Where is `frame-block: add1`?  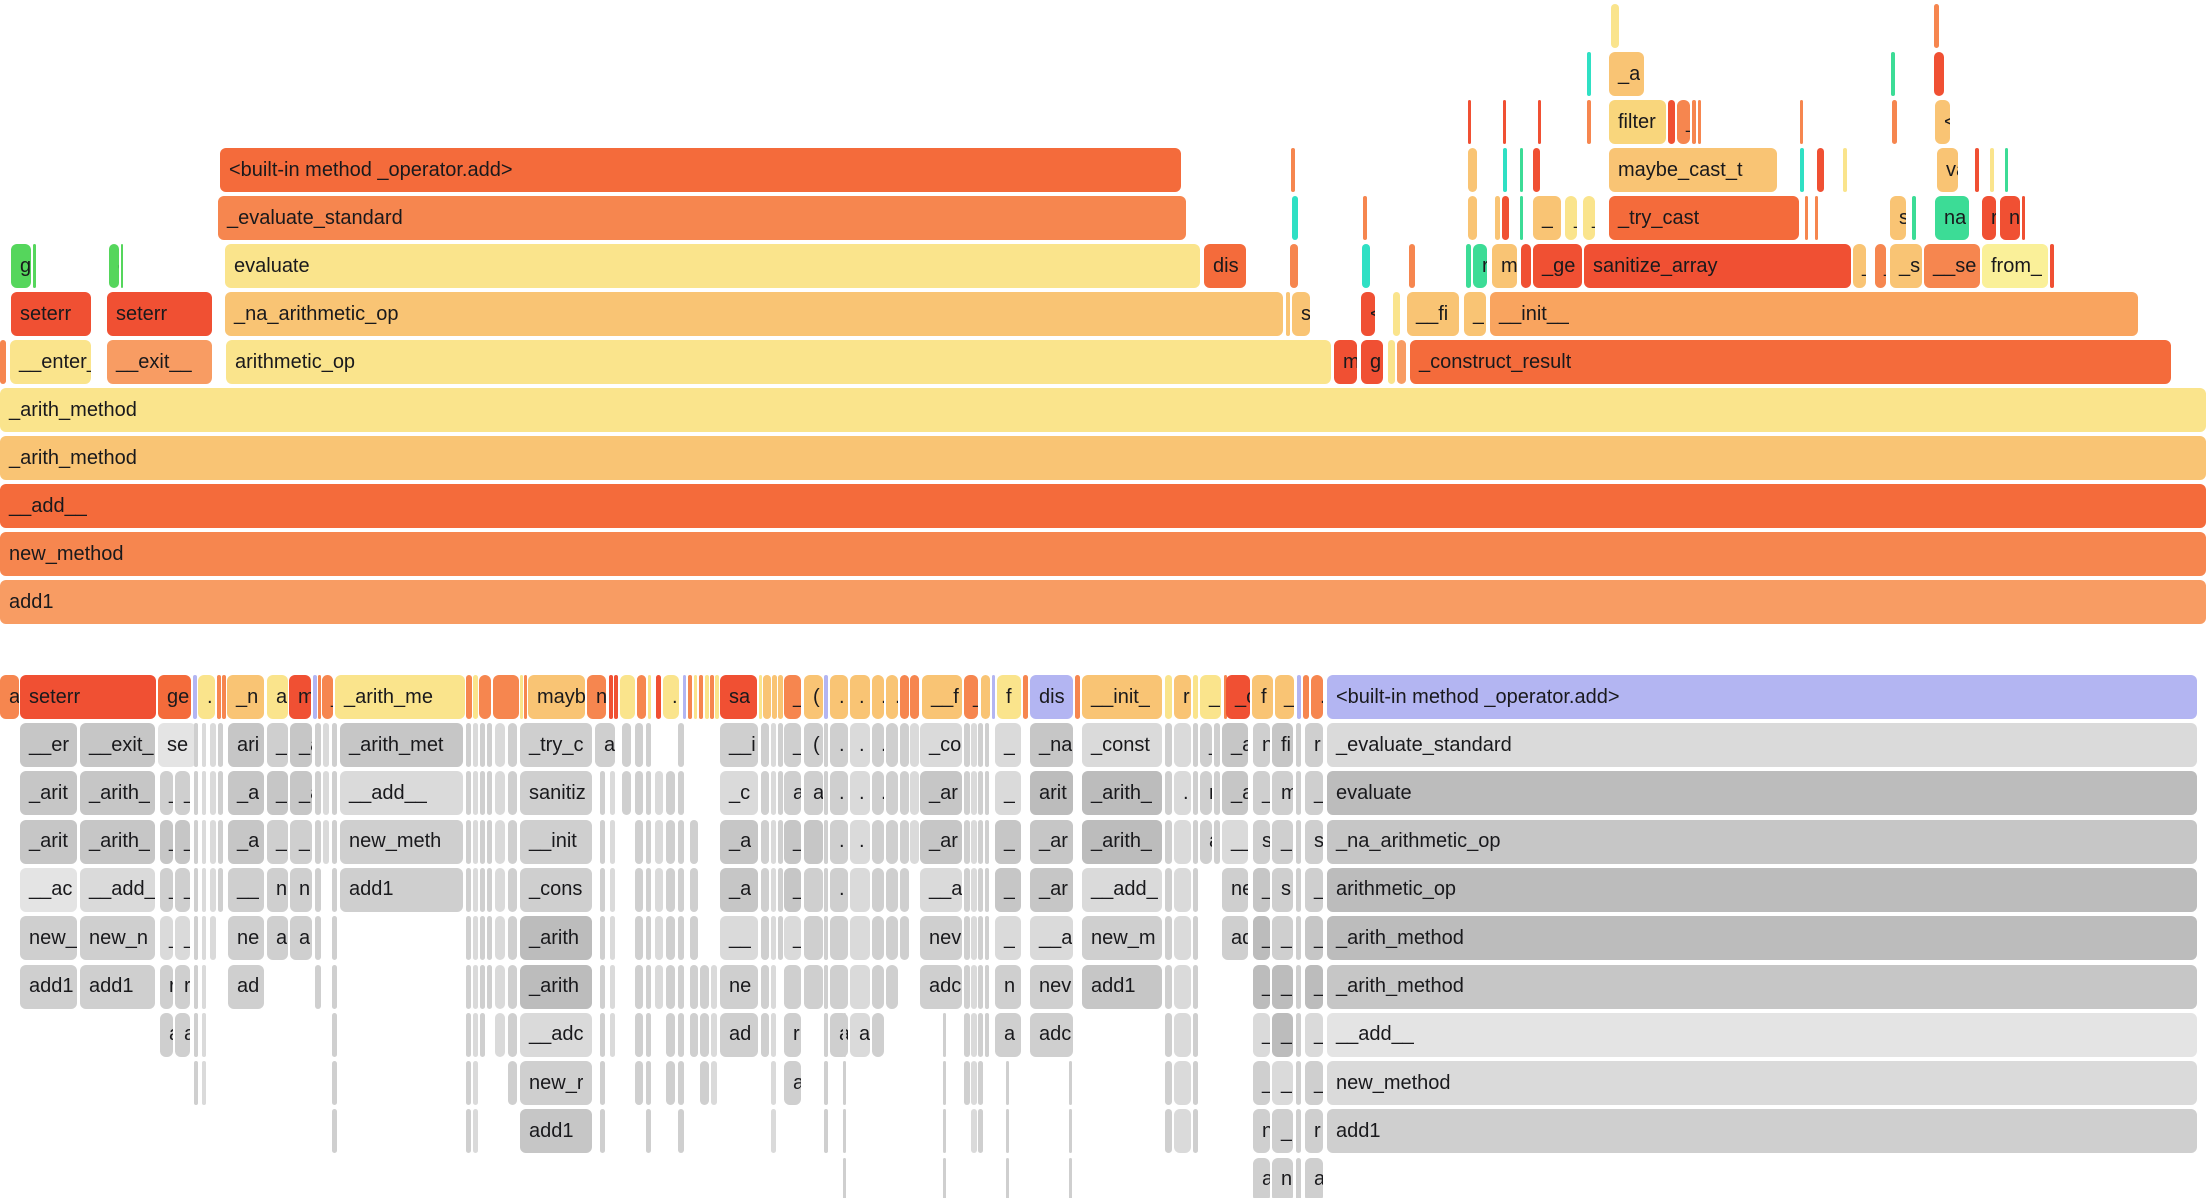 frame-block: add1 is located at coordinates (117, 986).